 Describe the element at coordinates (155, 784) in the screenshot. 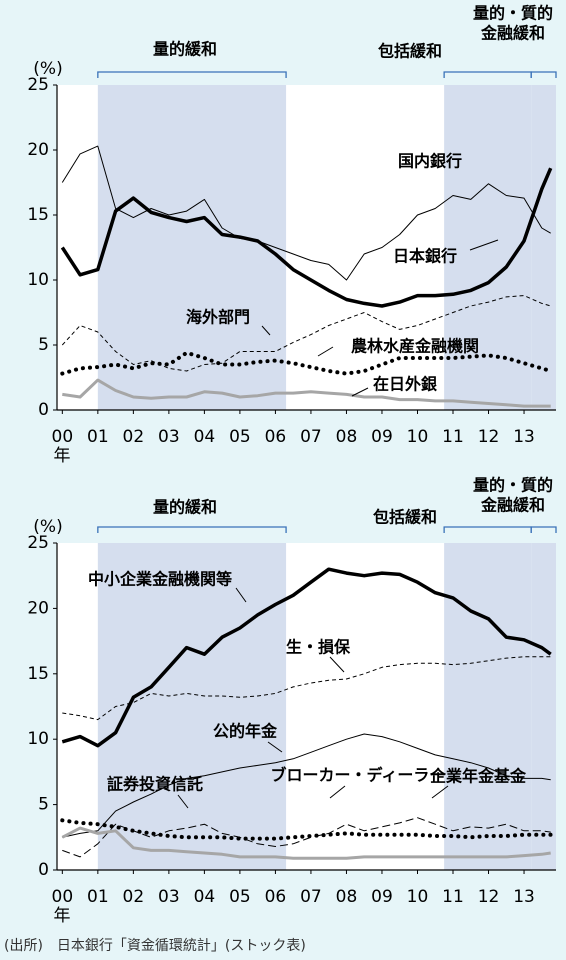

I see `series-label: 証券投資信託` at that location.